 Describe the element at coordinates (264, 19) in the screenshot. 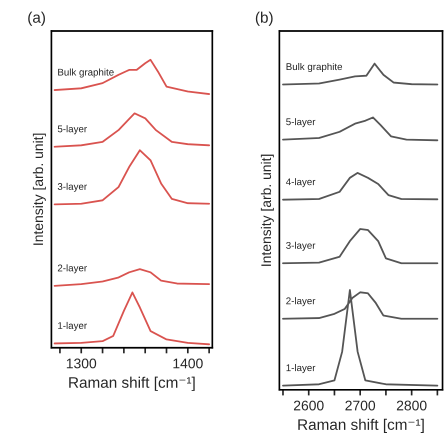

I see `chart-title: (b)` at that location.